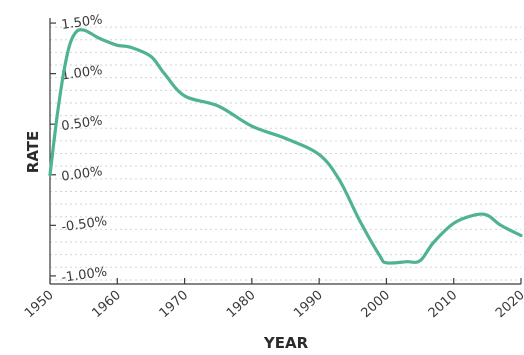  I want to click on y-tick-label: -0.50%, so click(84, 224).